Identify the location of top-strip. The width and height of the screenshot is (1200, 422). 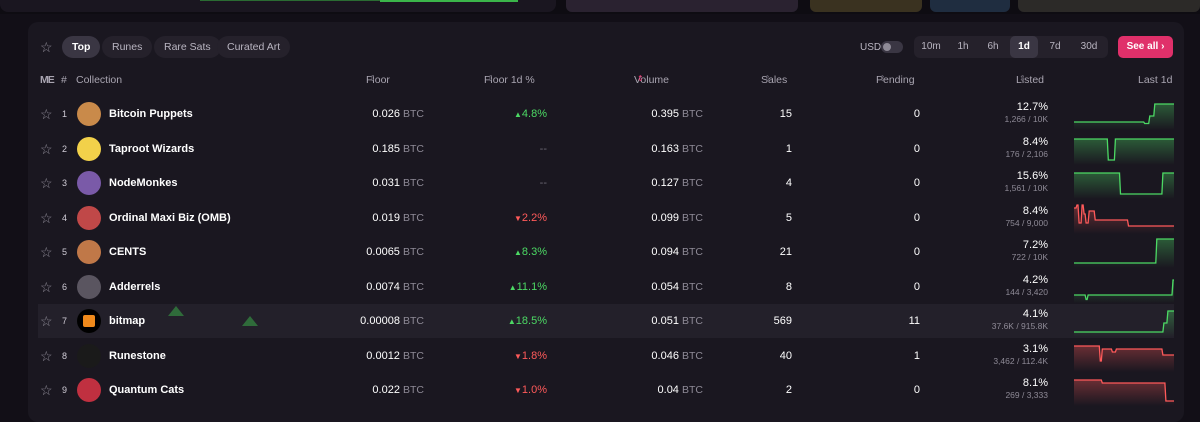
(600, 7).